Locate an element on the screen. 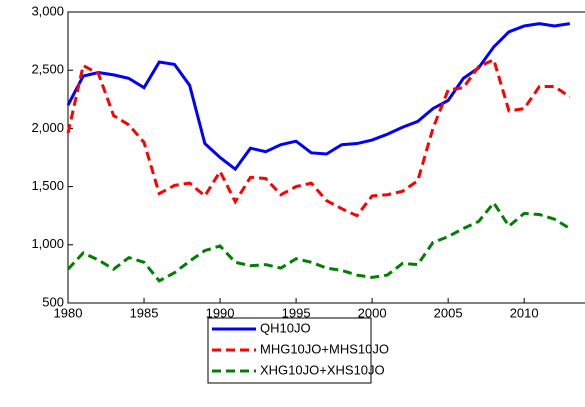 Image resolution: width=585 pixels, height=407 pixels. x-tick-label: 1990 is located at coordinates (220, 312).